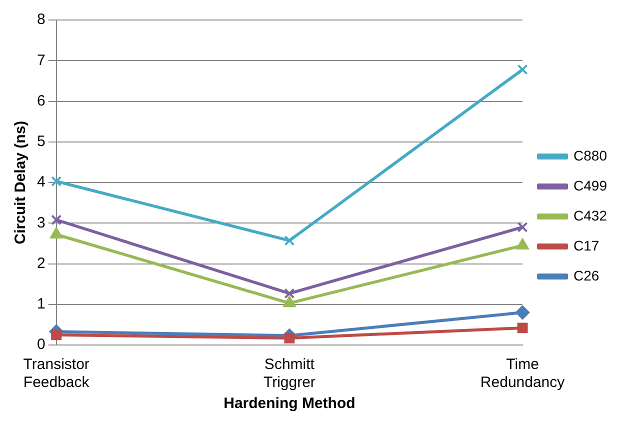  I want to click on y-tick-label: 6, so click(41, 101).